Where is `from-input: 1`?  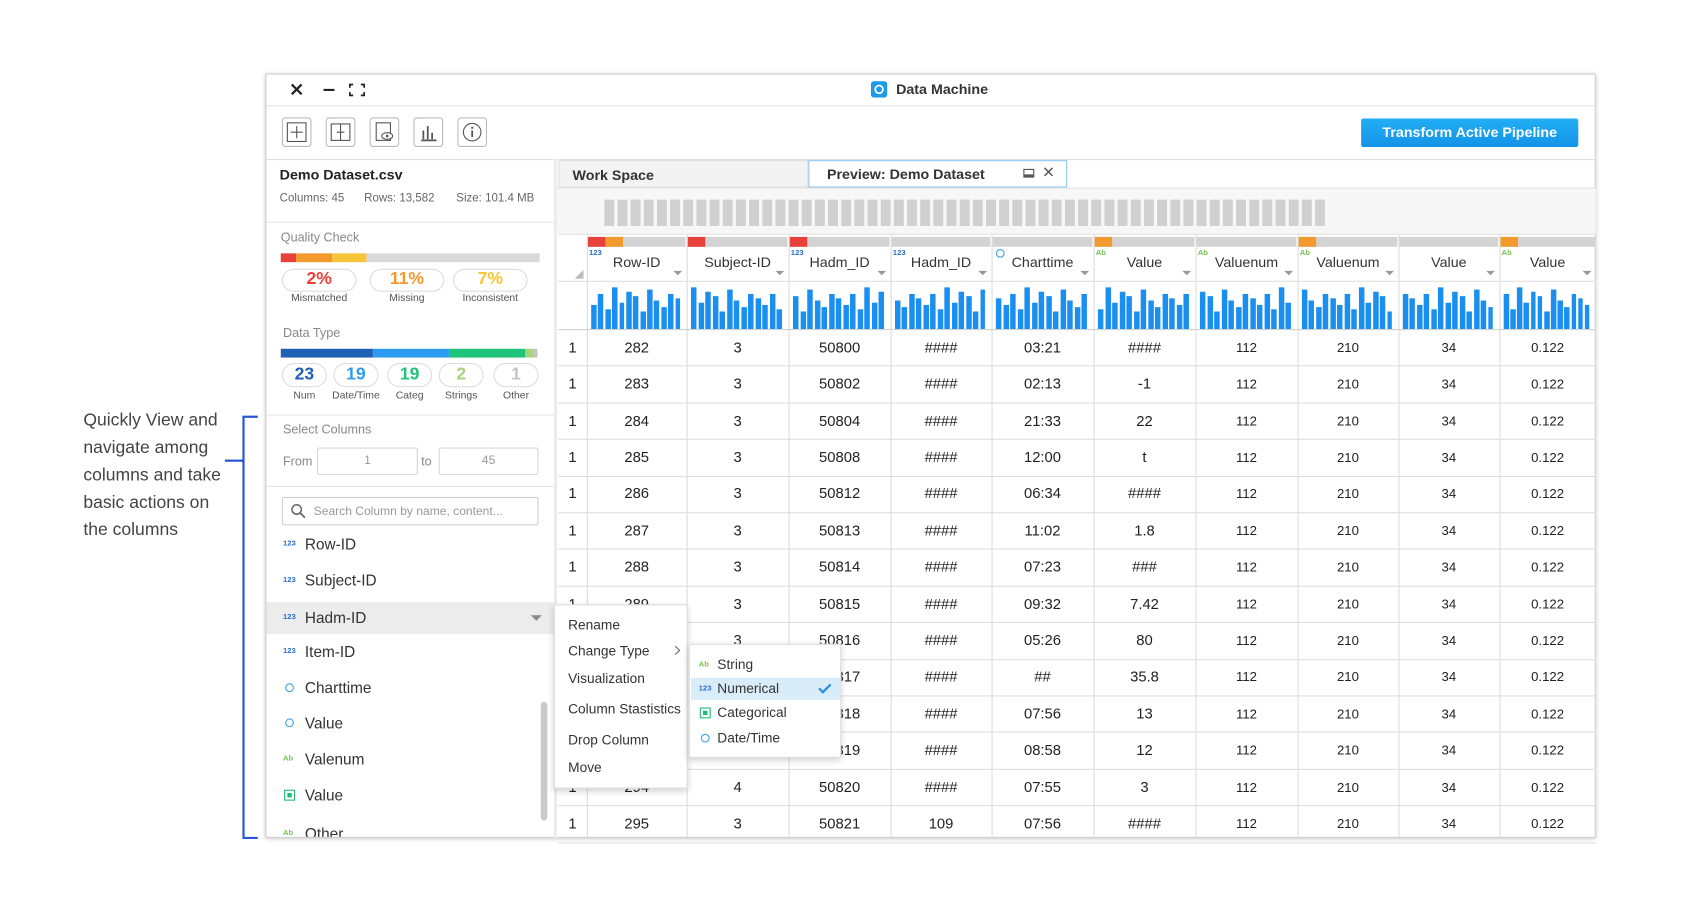 from-input: 1 is located at coordinates (367, 461).